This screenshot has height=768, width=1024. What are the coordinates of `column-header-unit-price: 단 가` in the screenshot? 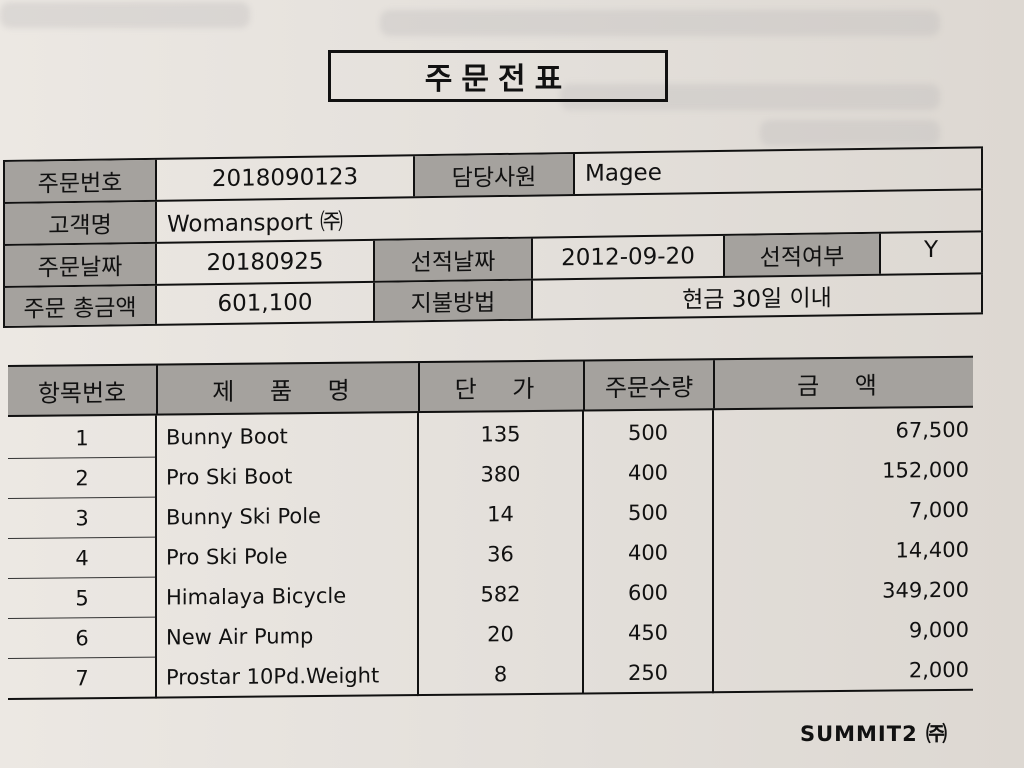 It's located at (500, 386).